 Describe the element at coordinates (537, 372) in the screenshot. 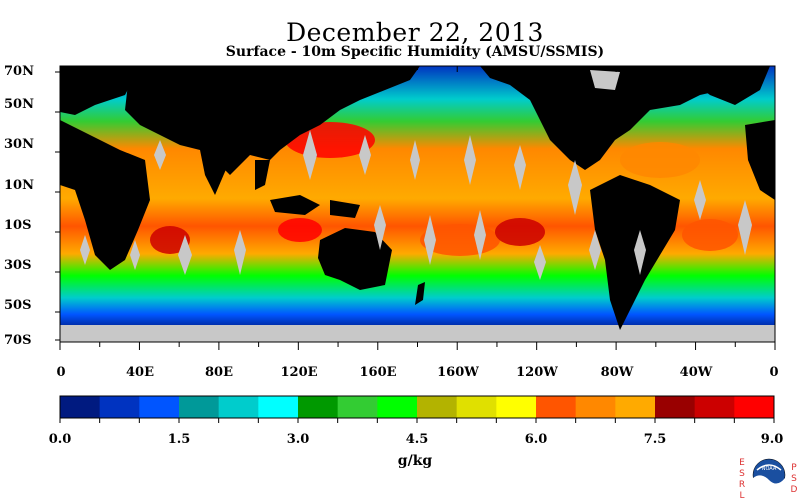

I see `lon-label-120w: 120W` at that location.